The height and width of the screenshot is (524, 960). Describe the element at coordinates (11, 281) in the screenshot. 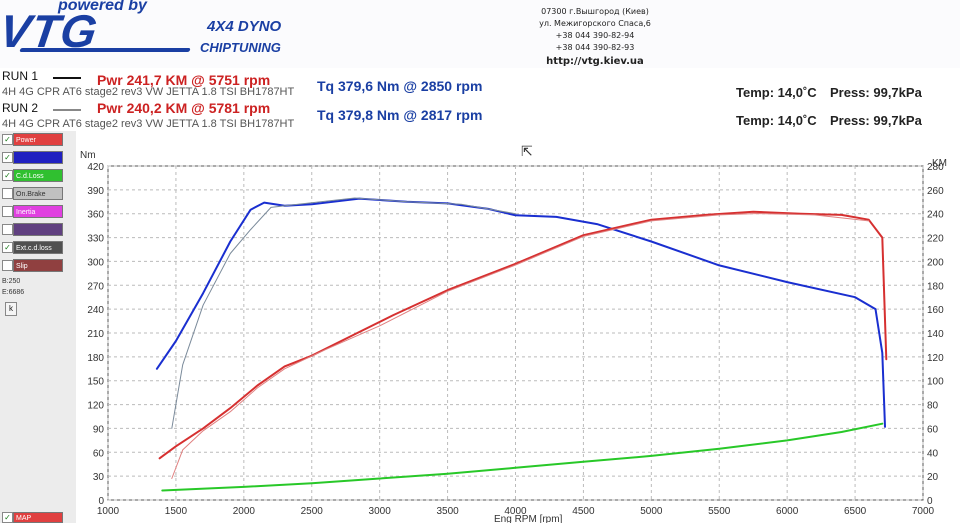

I see `b-value: B:250` at that location.